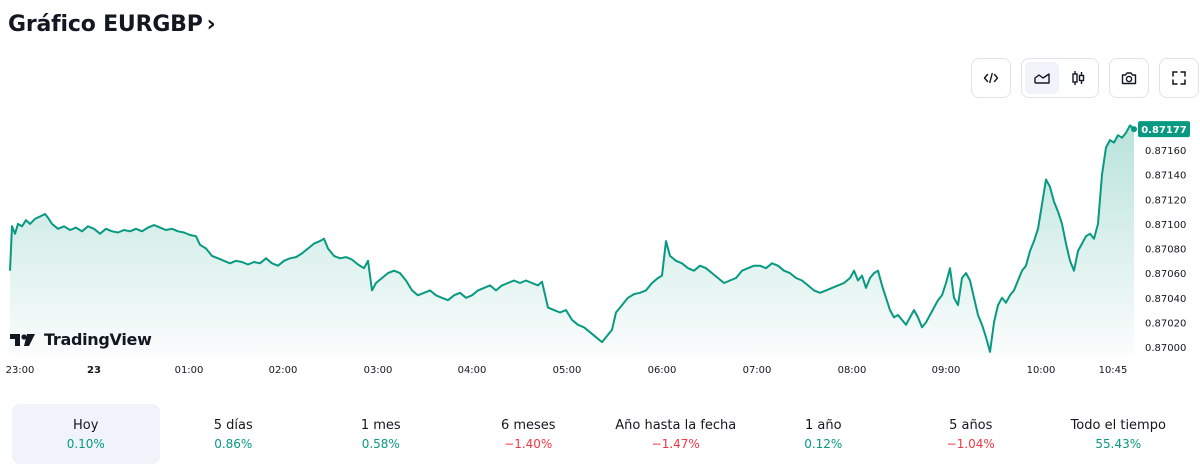 The width and height of the screenshot is (1200, 464). Describe the element at coordinates (85, 443) in the screenshot. I see `period-change: 0.10%` at that location.